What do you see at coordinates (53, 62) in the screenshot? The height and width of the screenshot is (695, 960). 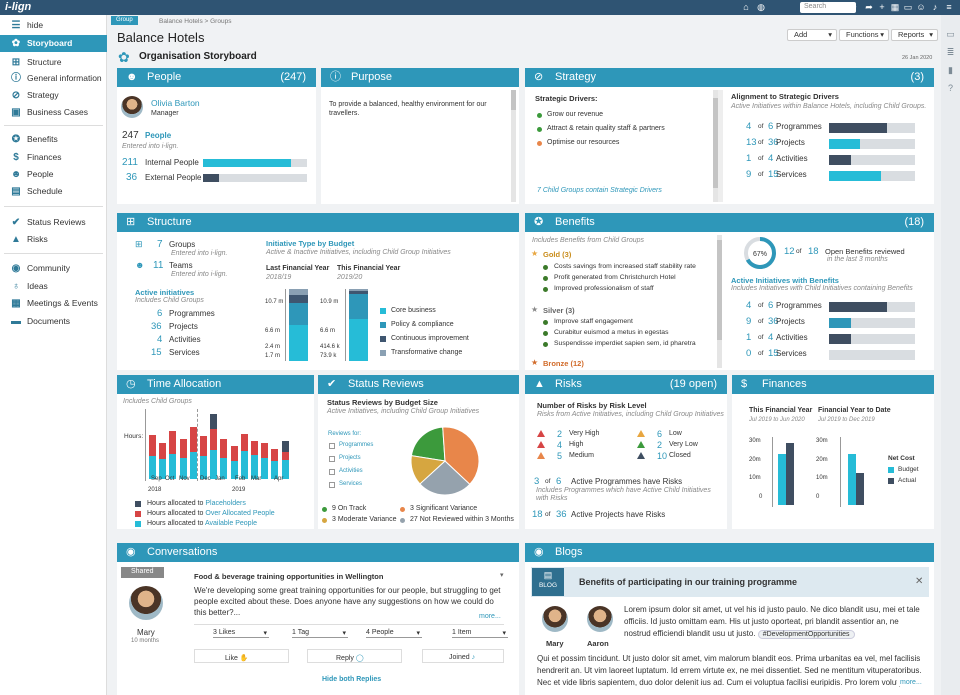 I see `sidebar-item-structure: ⊞ Structure` at bounding box center [53, 62].